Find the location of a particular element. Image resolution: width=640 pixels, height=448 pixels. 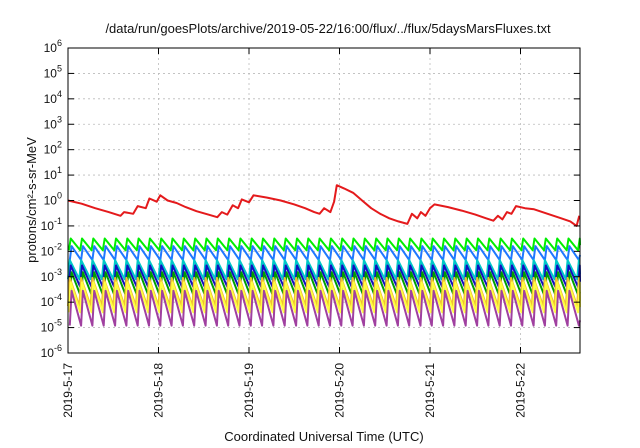

y-tick-label: 10⁻⁴ is located at coordinates (51, 300).